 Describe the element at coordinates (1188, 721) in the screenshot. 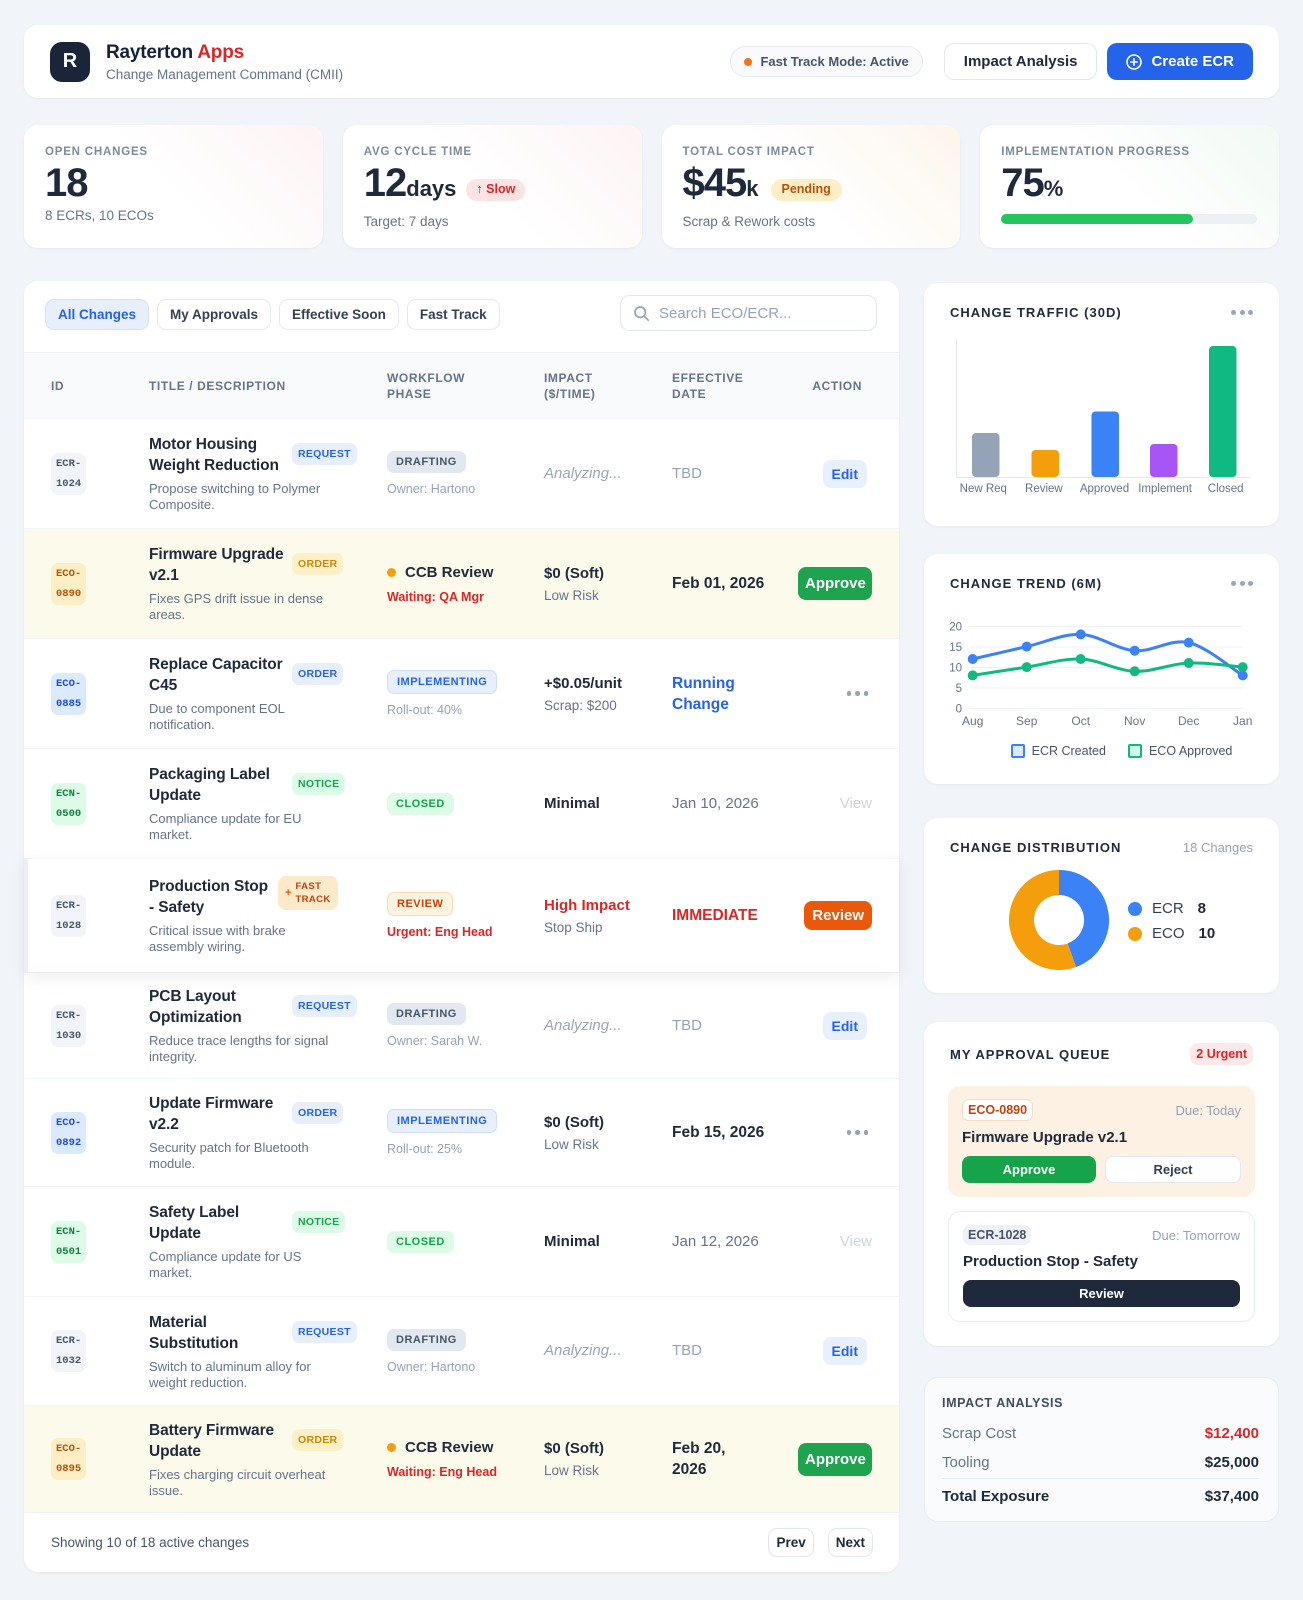

I see `svg-text: Dec` at that location.